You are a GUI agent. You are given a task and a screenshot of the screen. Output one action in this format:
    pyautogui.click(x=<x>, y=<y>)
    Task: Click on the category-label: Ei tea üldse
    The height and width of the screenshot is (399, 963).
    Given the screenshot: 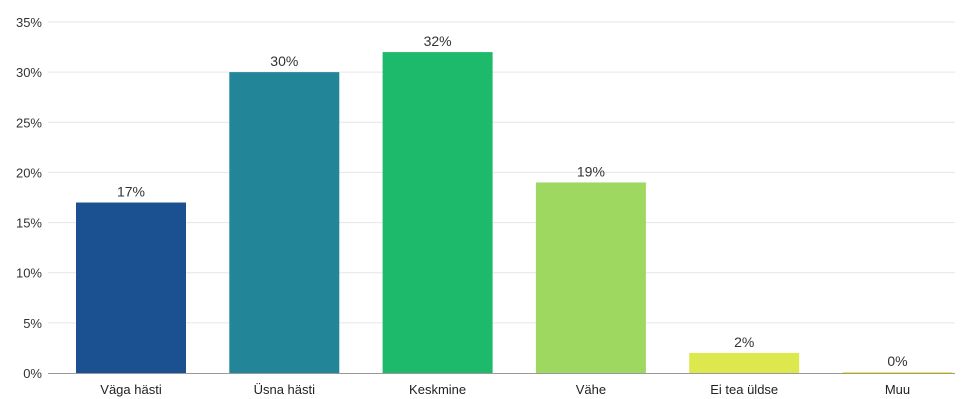 What is the action you would take?
    pyautogui.click(x=744, y=389)
    